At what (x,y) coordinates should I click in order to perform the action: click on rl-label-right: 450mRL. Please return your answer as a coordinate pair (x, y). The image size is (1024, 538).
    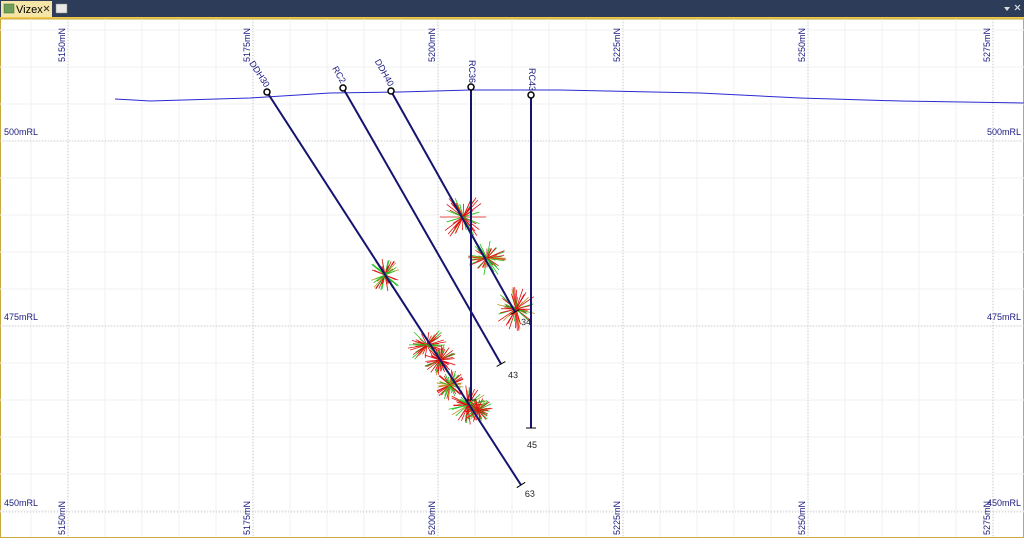
    Looking at the image, I should click on (1004, 503).